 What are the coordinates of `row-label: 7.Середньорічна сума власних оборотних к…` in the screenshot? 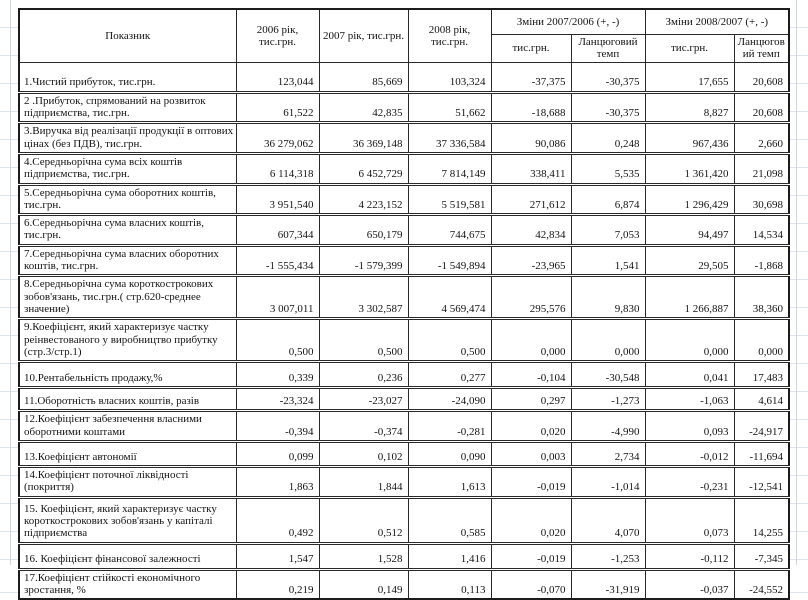 It's located at (127, 260).